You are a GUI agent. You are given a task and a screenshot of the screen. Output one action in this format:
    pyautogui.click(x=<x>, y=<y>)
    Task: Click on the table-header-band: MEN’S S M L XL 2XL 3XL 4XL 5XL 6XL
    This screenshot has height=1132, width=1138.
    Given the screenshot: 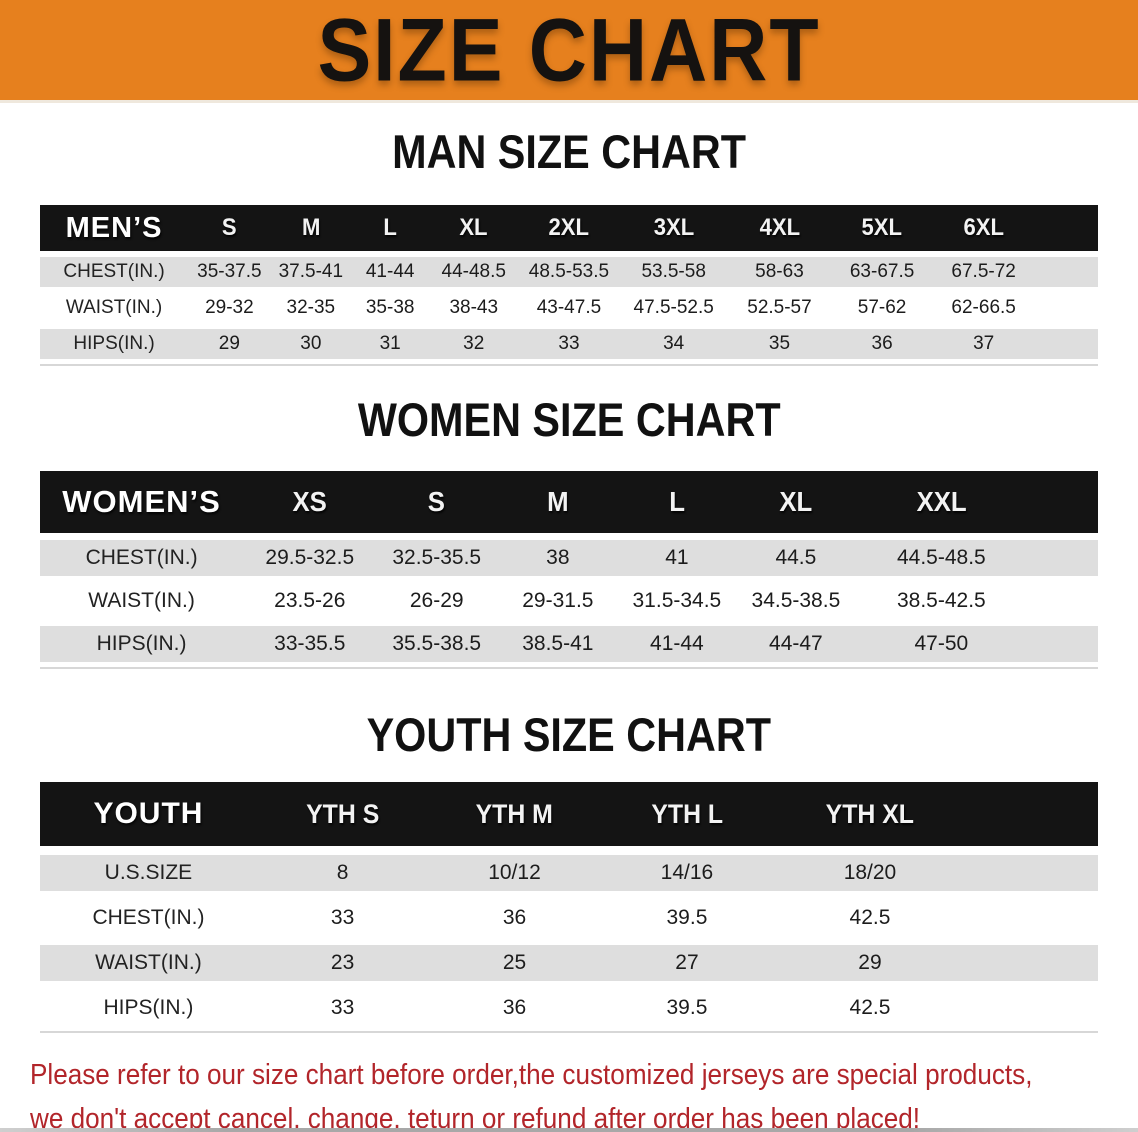 What is the action you would take?
    pyautogui.click(x=569, y=228)
    